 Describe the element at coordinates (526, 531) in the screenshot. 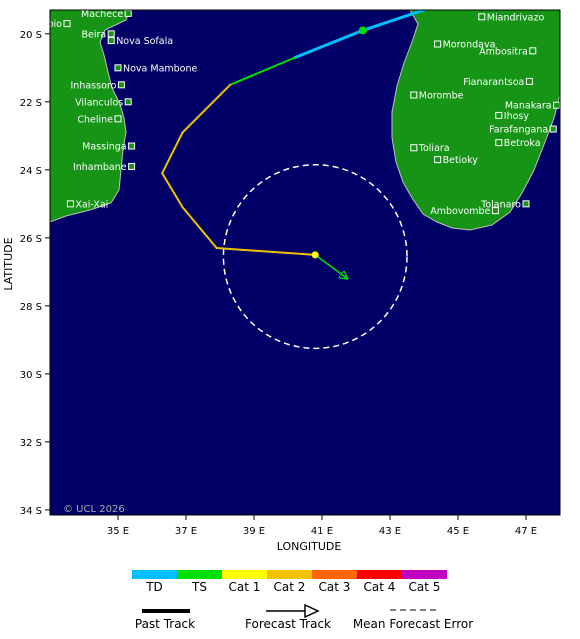

I see `x-tick-label: 47 E` at that location.